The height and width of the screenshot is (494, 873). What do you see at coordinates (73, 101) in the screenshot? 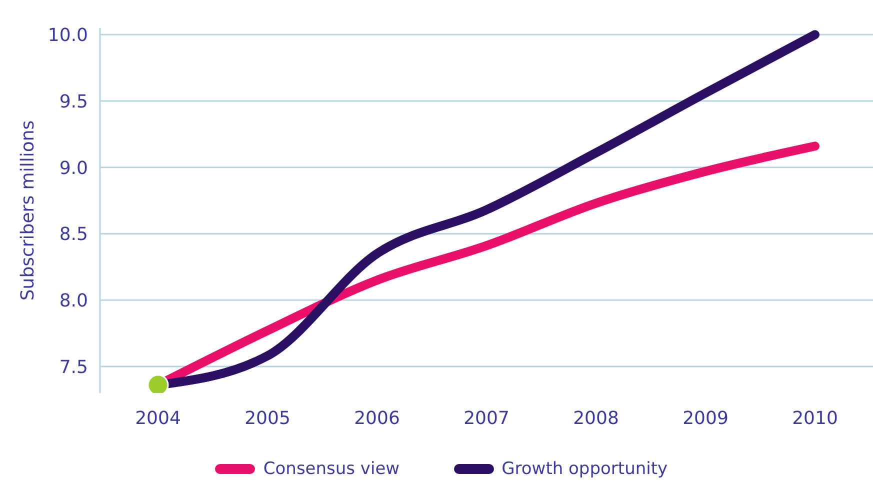
I see `y-tick-label: 9.5` at bounding box center [73, 101].